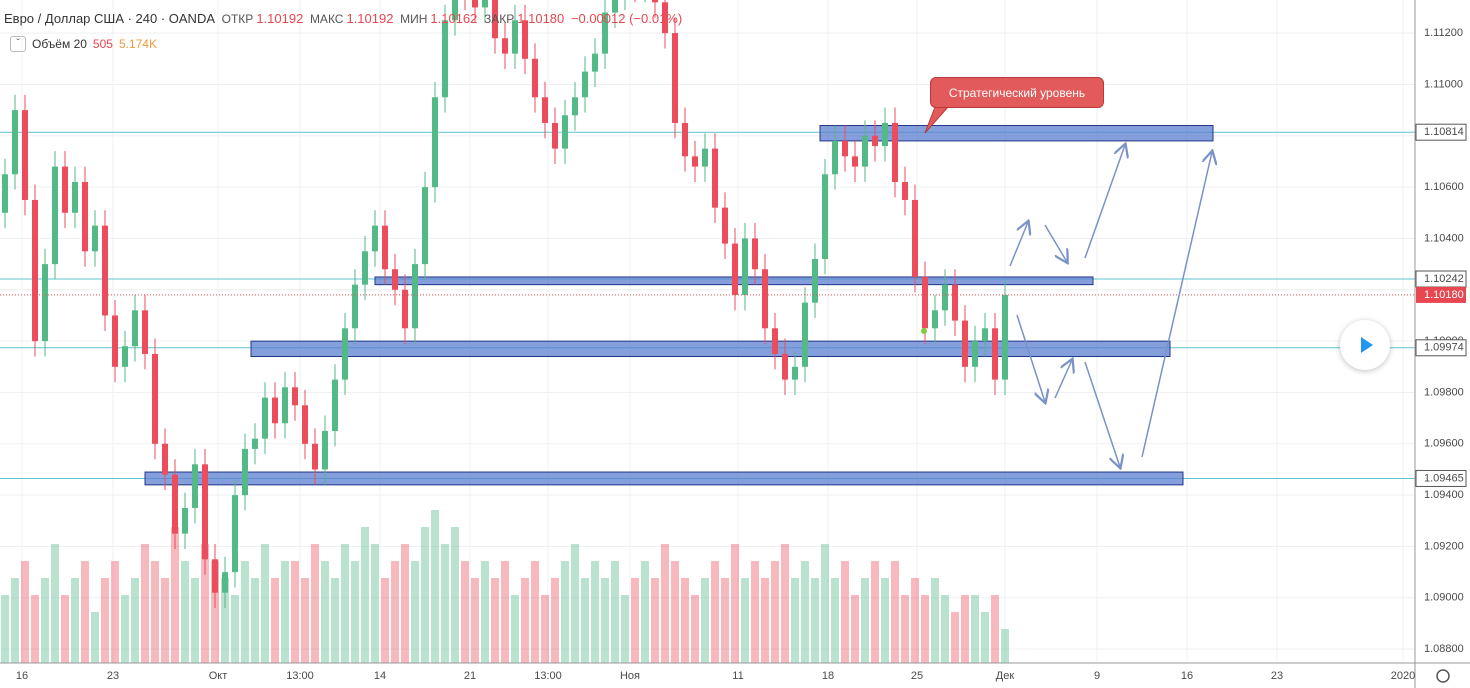 Image resolution: width=1470 pixels, height=688 pixels. I want to click on ohlc-value: 1.10180, so click(541, 18).